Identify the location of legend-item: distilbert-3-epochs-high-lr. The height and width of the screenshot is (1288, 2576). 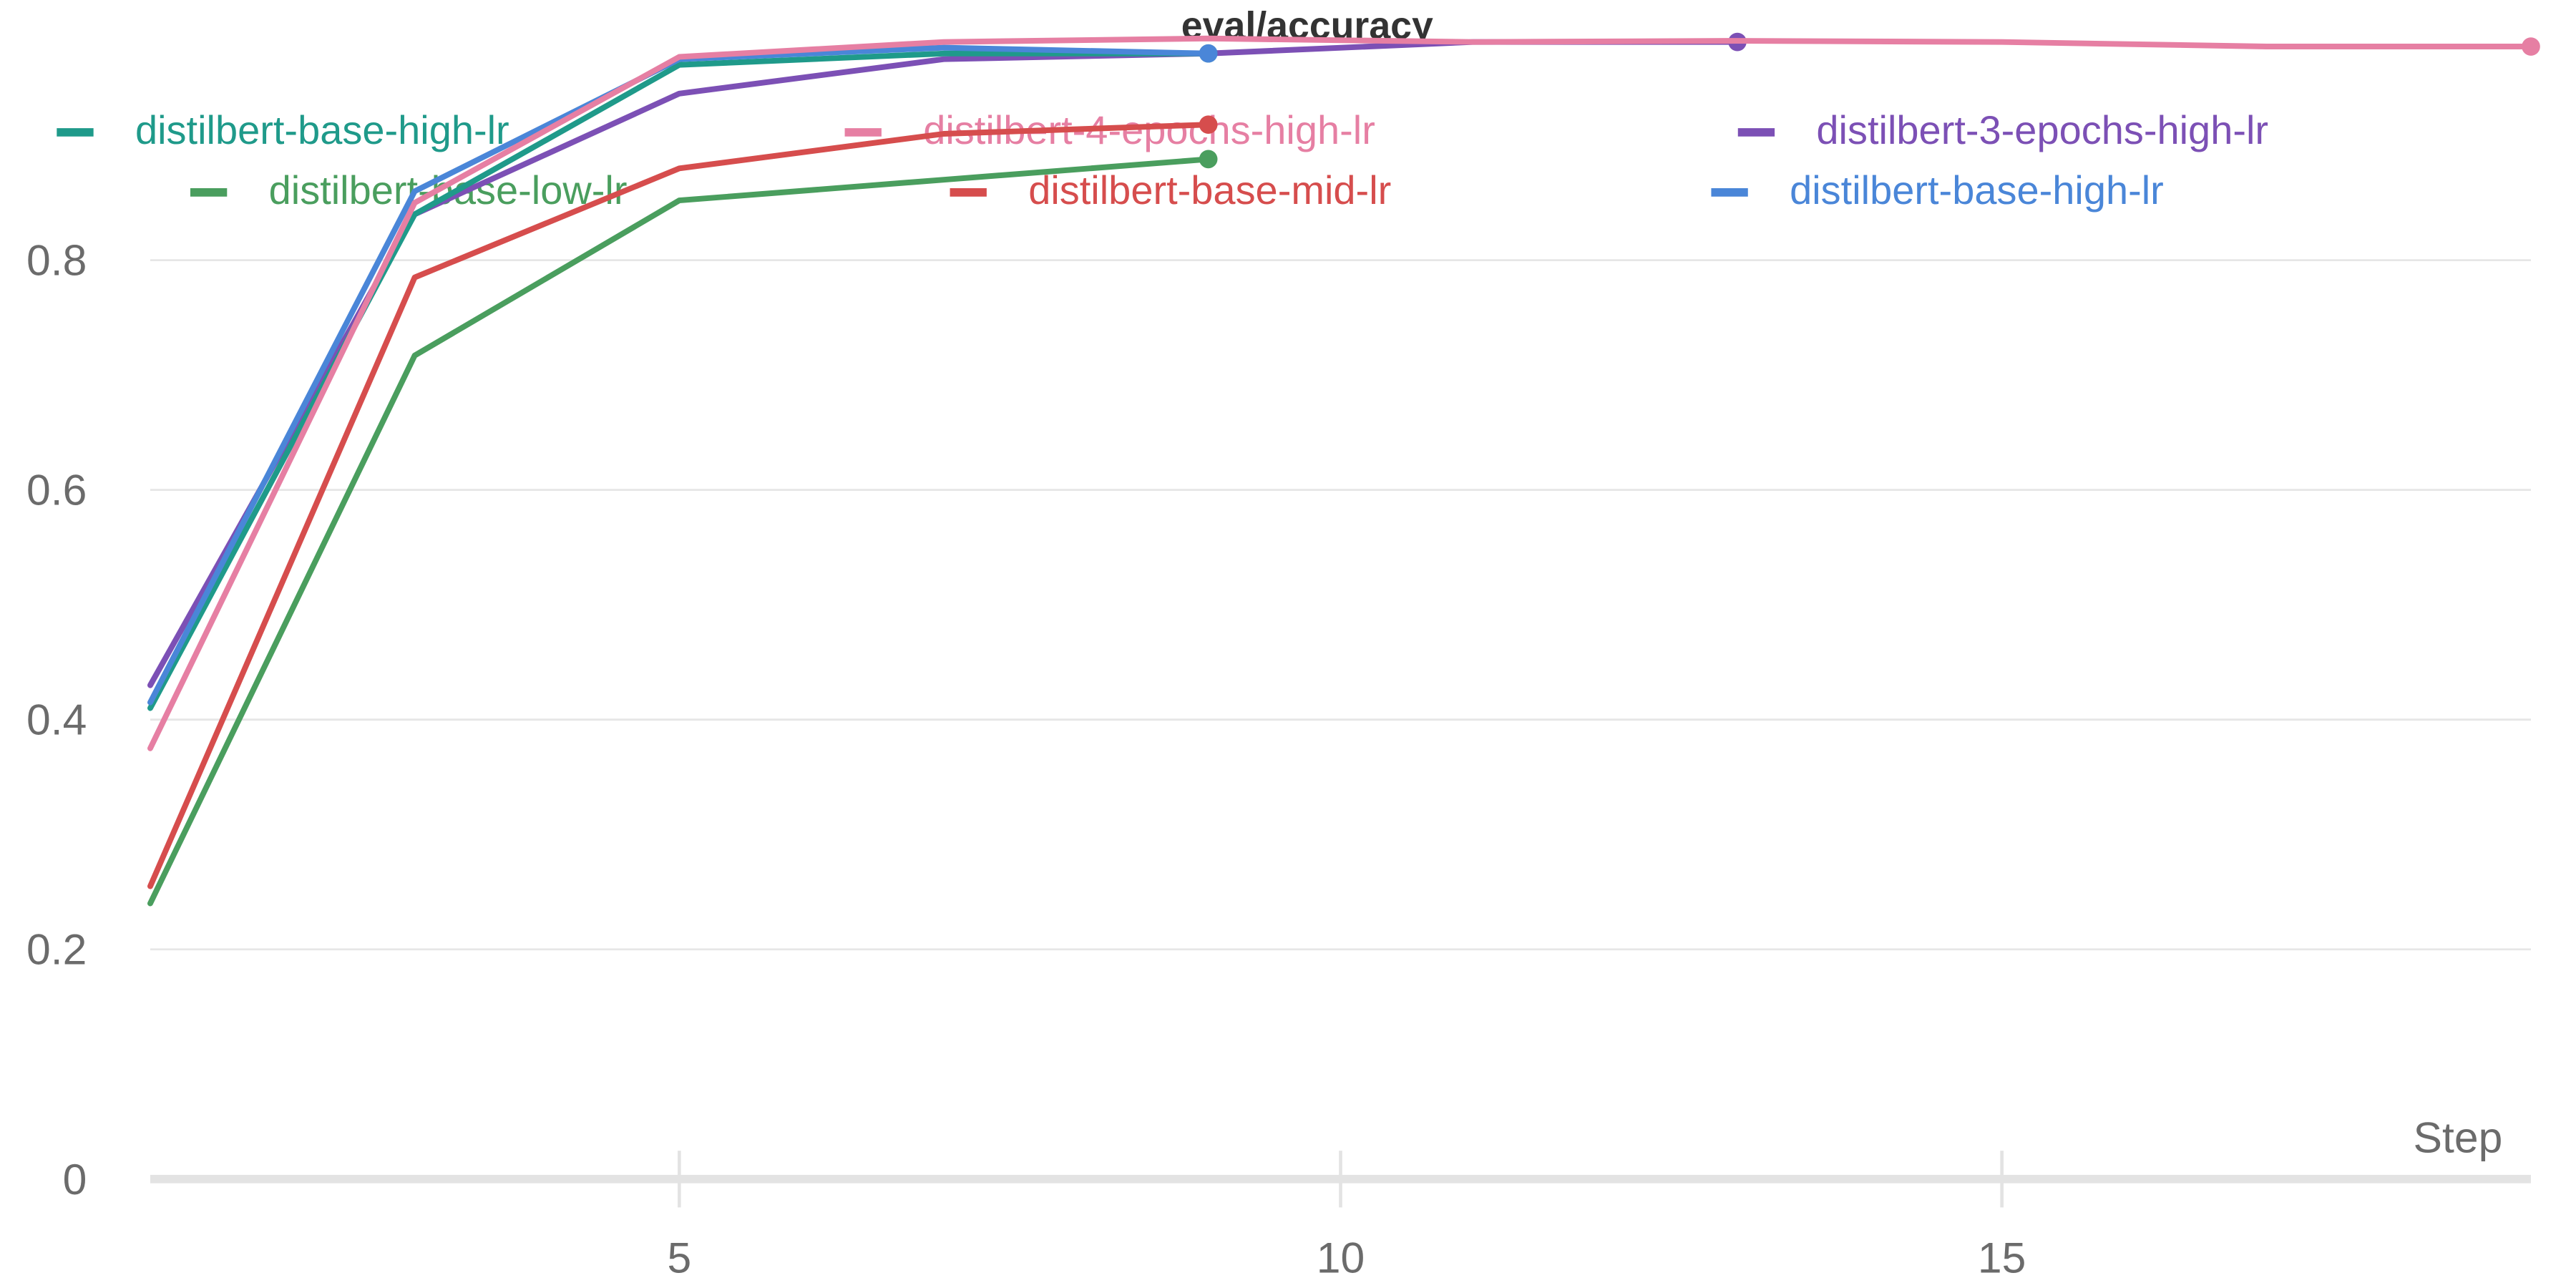
(2002, 129).